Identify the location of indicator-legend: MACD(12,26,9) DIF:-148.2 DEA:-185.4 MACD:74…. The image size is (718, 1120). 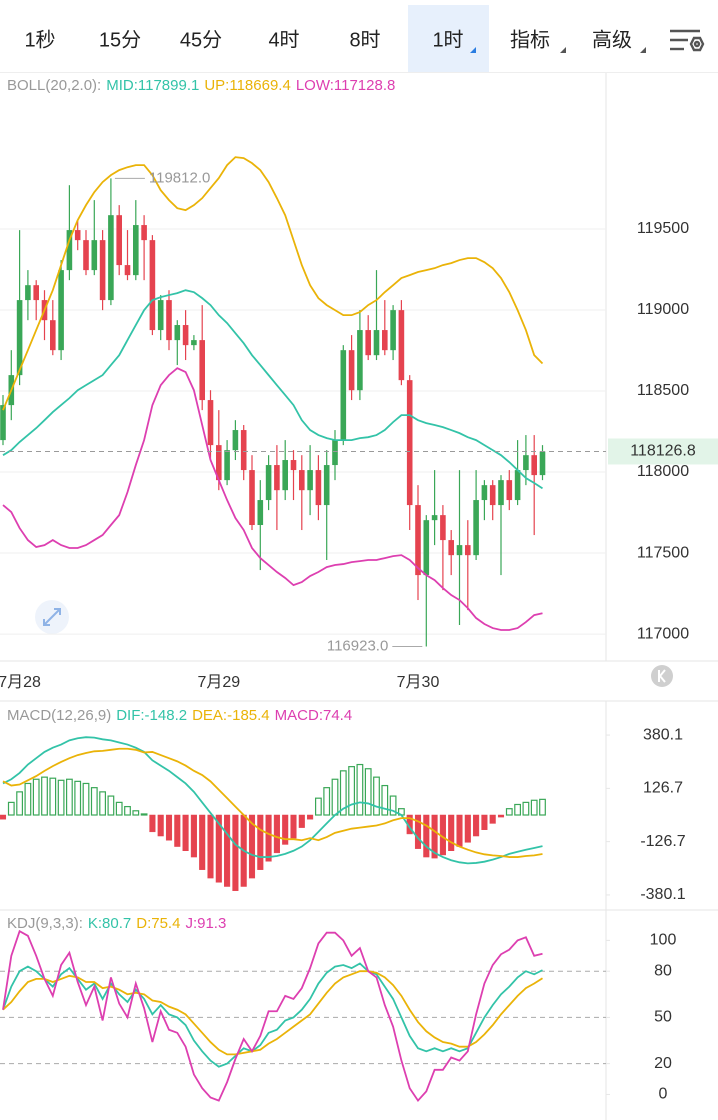
(179, 715).